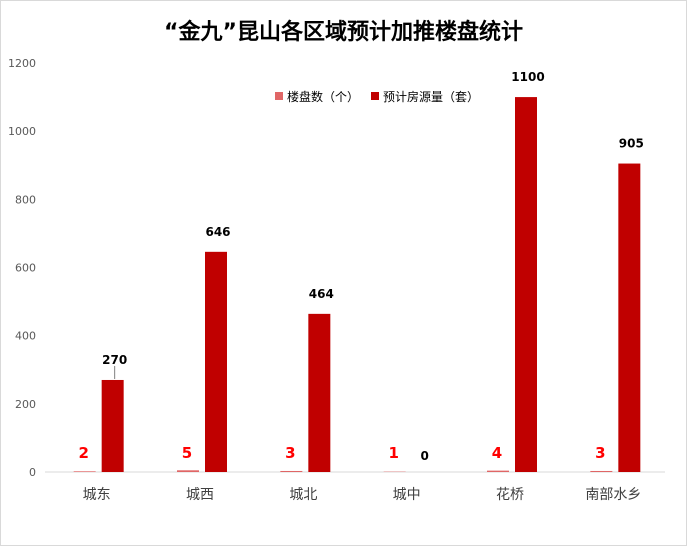  Describe the element at coordinates (200, 495) in the screenshot. I see `x-tick-label: 城西` at that location.